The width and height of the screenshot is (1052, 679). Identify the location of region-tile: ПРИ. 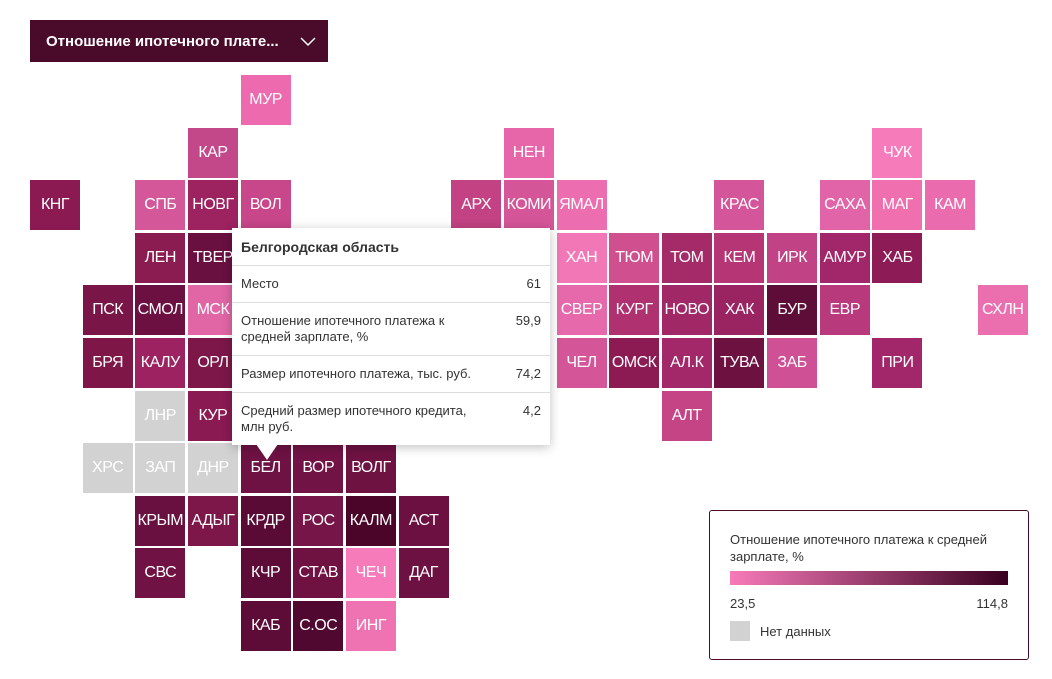
(897, 363).